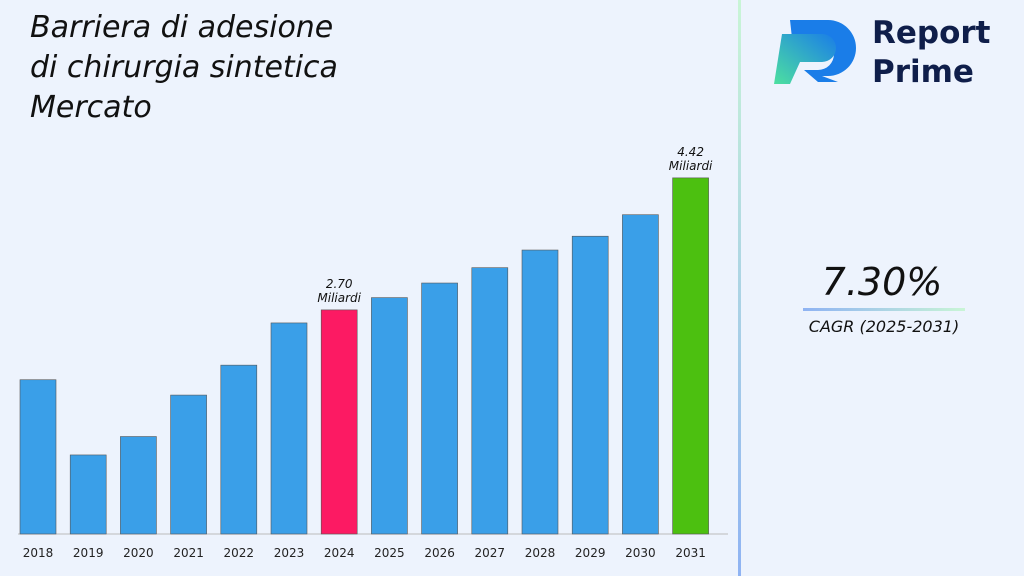 The image size is (1024, 576). What do you see at coordinates (188, 553) in the screenshot?
I see `x-tick-label: 2021` at bounding box center [188, 553].